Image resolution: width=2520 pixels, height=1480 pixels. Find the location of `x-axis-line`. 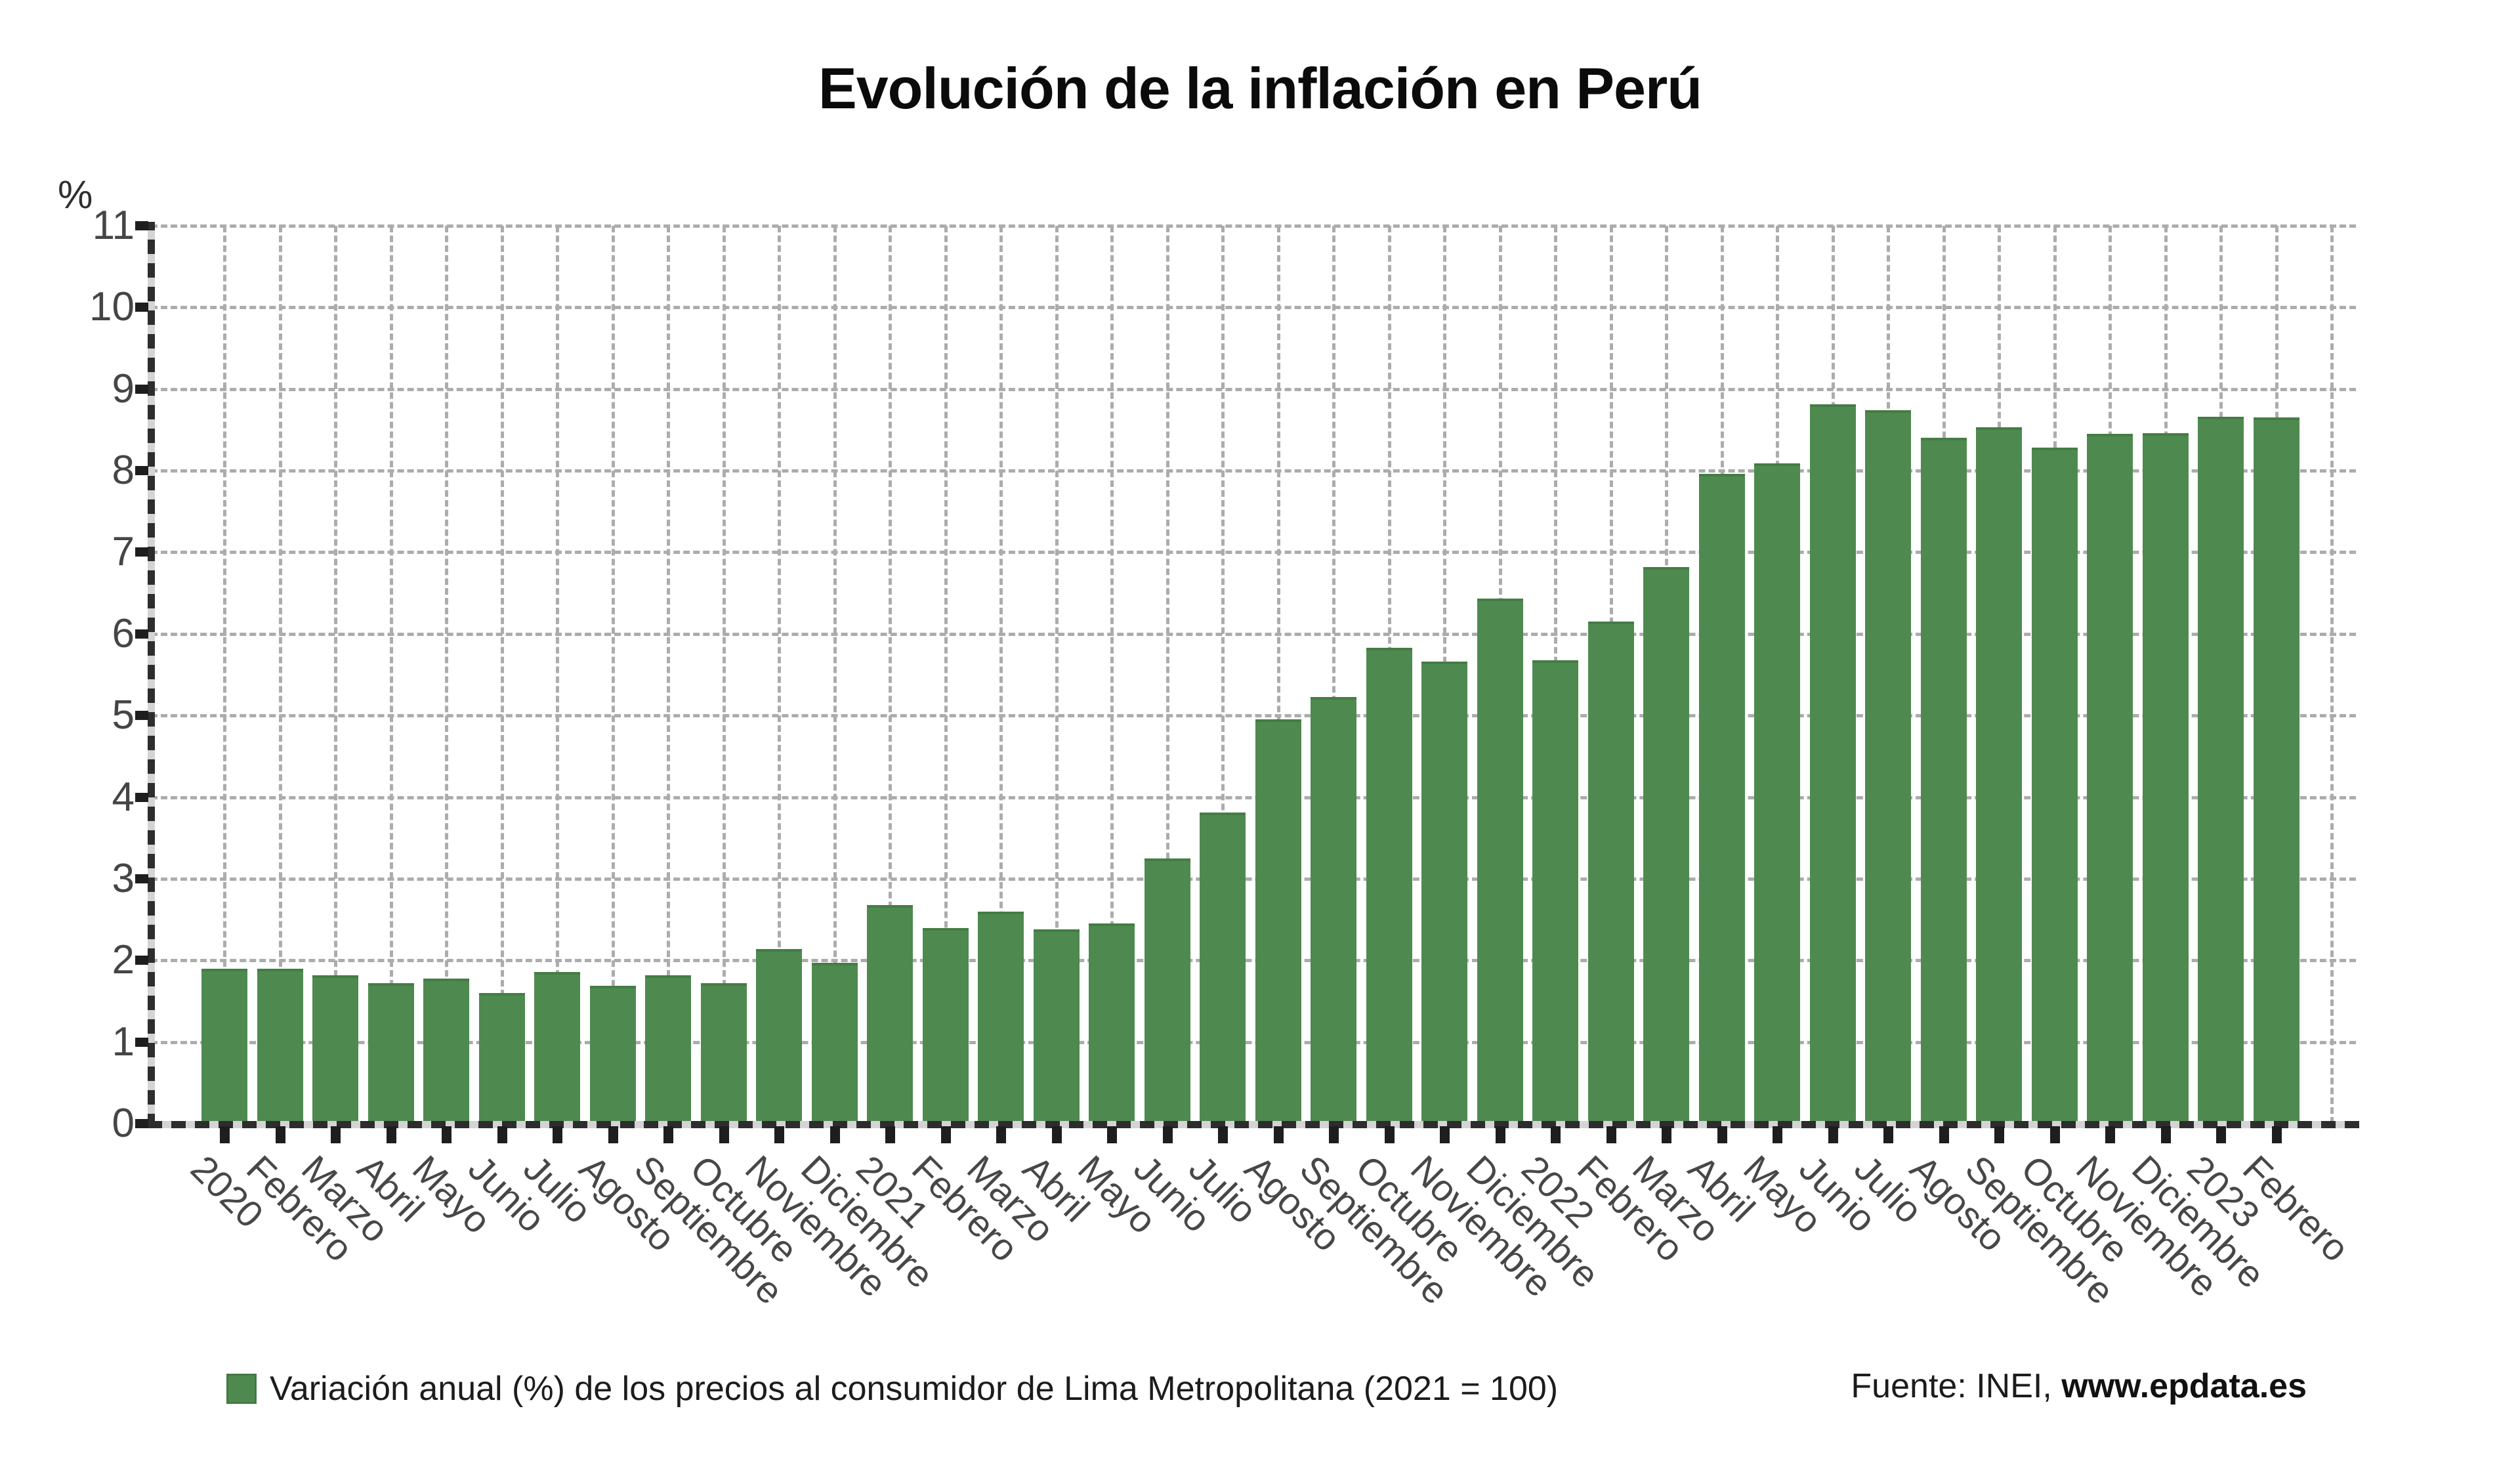

x-axis-line is located at coordinates (1253, 1124).